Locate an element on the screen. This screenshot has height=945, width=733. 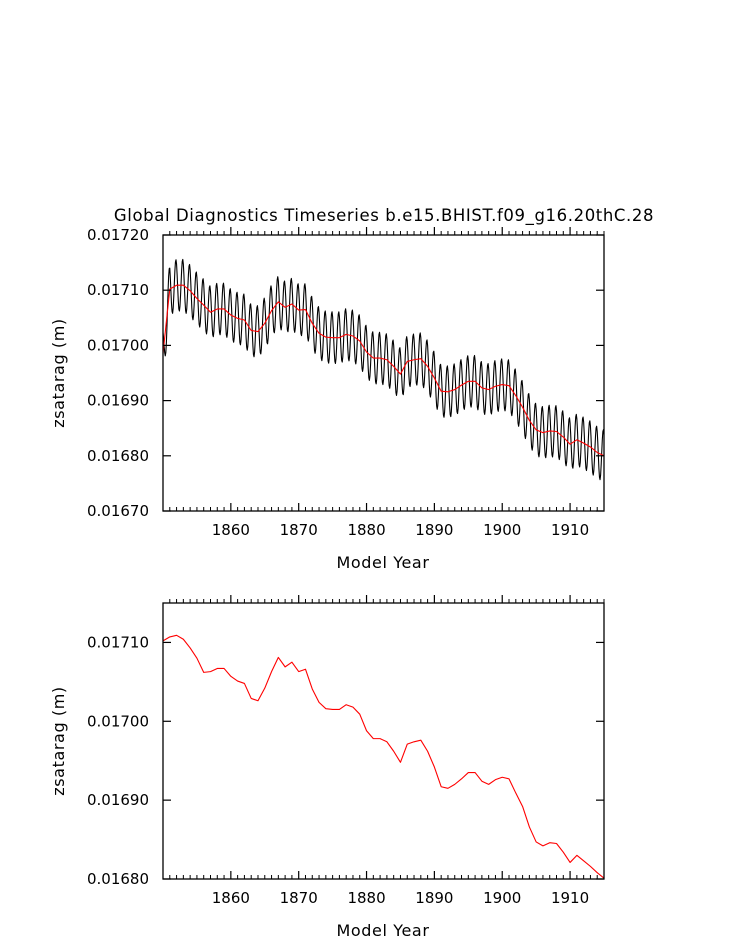
top-ytick-label: 0.01690 is located at coordinates (118, 401).